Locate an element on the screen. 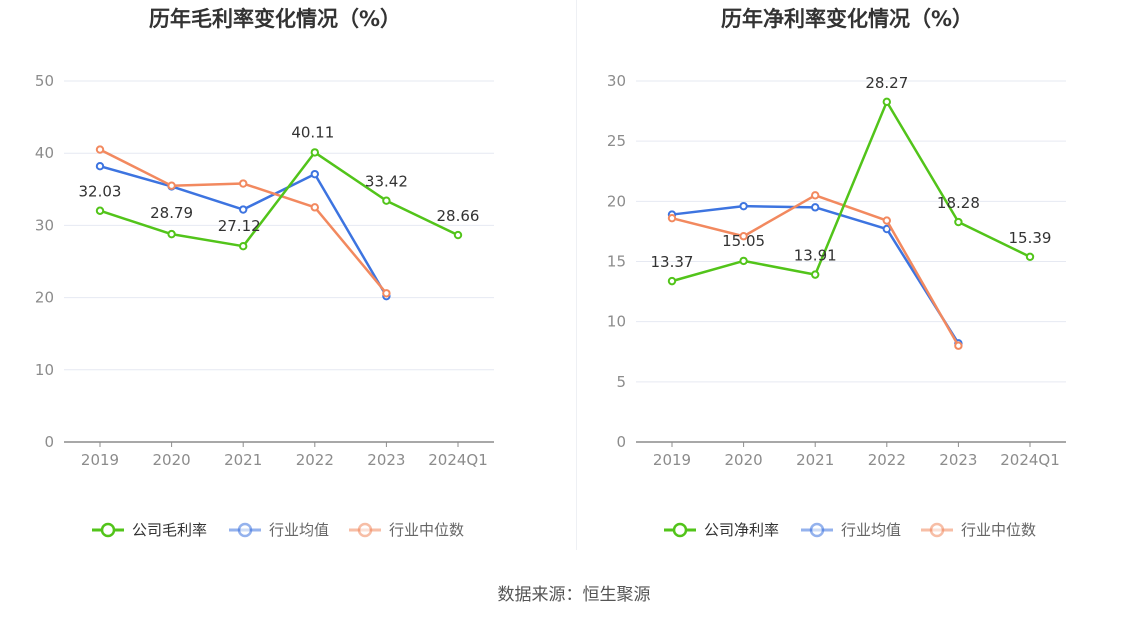  data-label: 33.42 is located at coordinates (386, 182).